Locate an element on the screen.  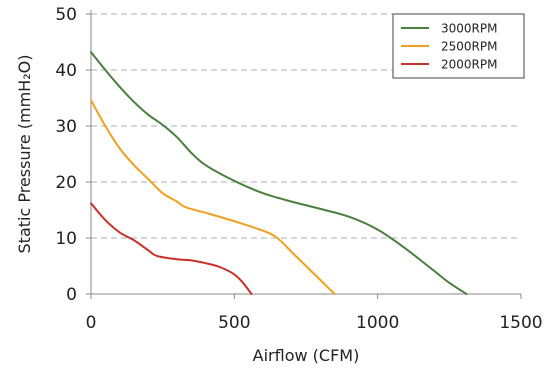
x-tick-label-1000: 1000 is located at coordinates (377, 323).